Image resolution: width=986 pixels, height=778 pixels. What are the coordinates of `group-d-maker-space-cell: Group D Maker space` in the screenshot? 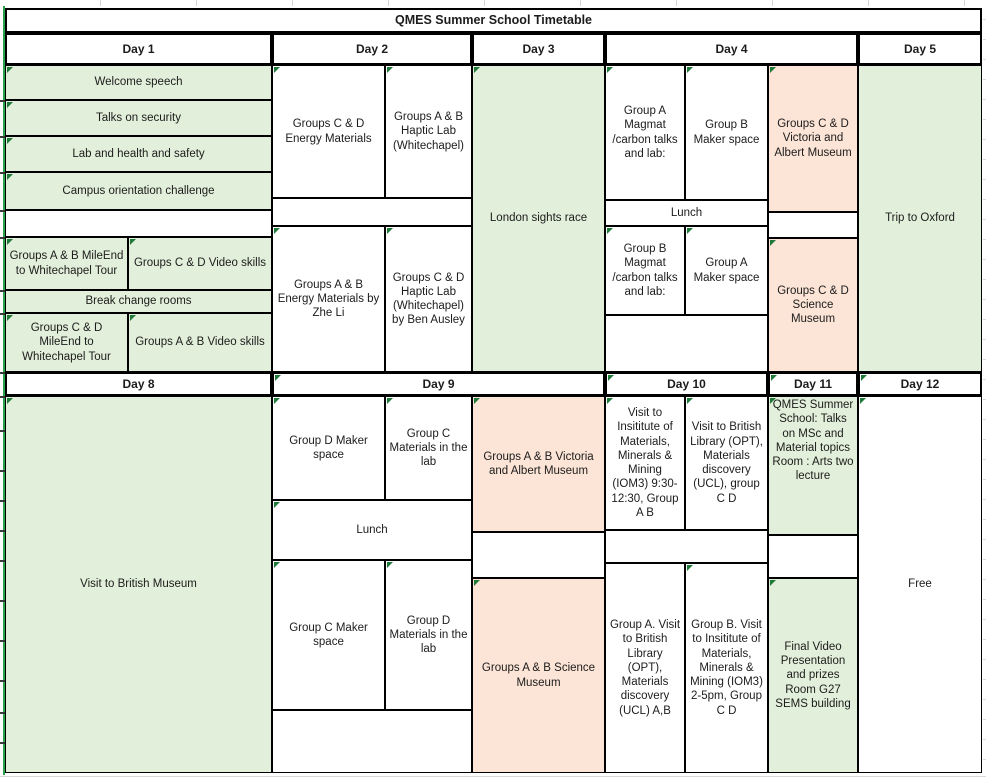 It's located at (328, 448).